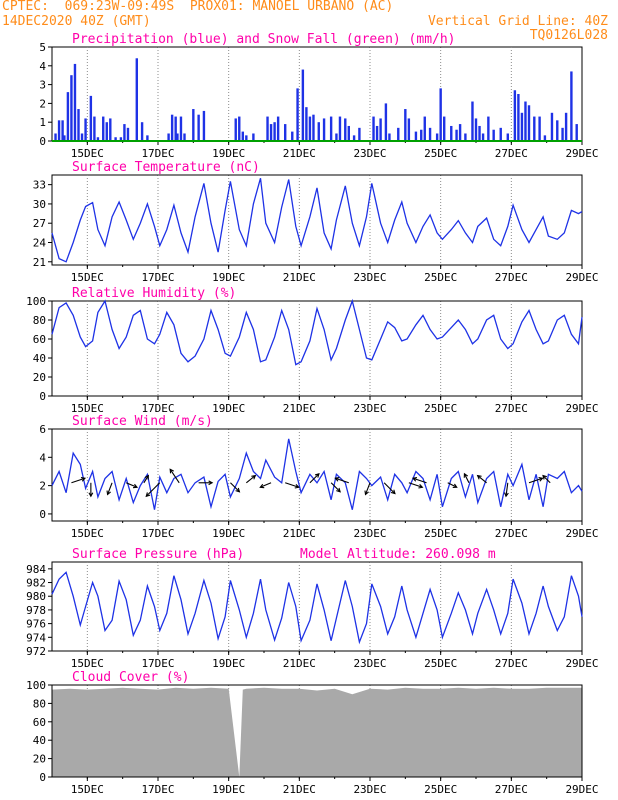 This screenshot has width=618, height=800. Describe the element at coordinates (299, 533) in the screenshot. I see `x-tick-label: 21DEC` at that location.